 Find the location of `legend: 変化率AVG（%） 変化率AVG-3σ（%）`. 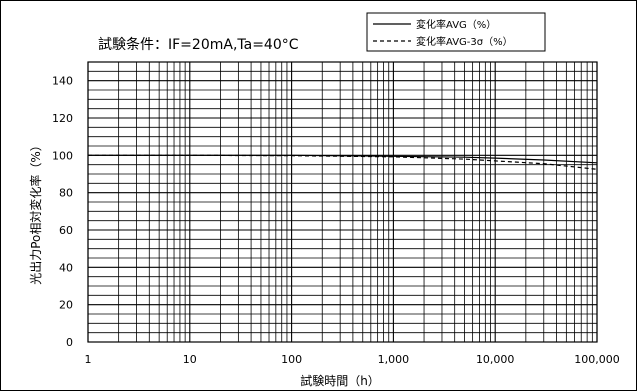

legend: 変化率AVG（%） 変化率AVG-3σ（%） is located at coordinates (456, 32).